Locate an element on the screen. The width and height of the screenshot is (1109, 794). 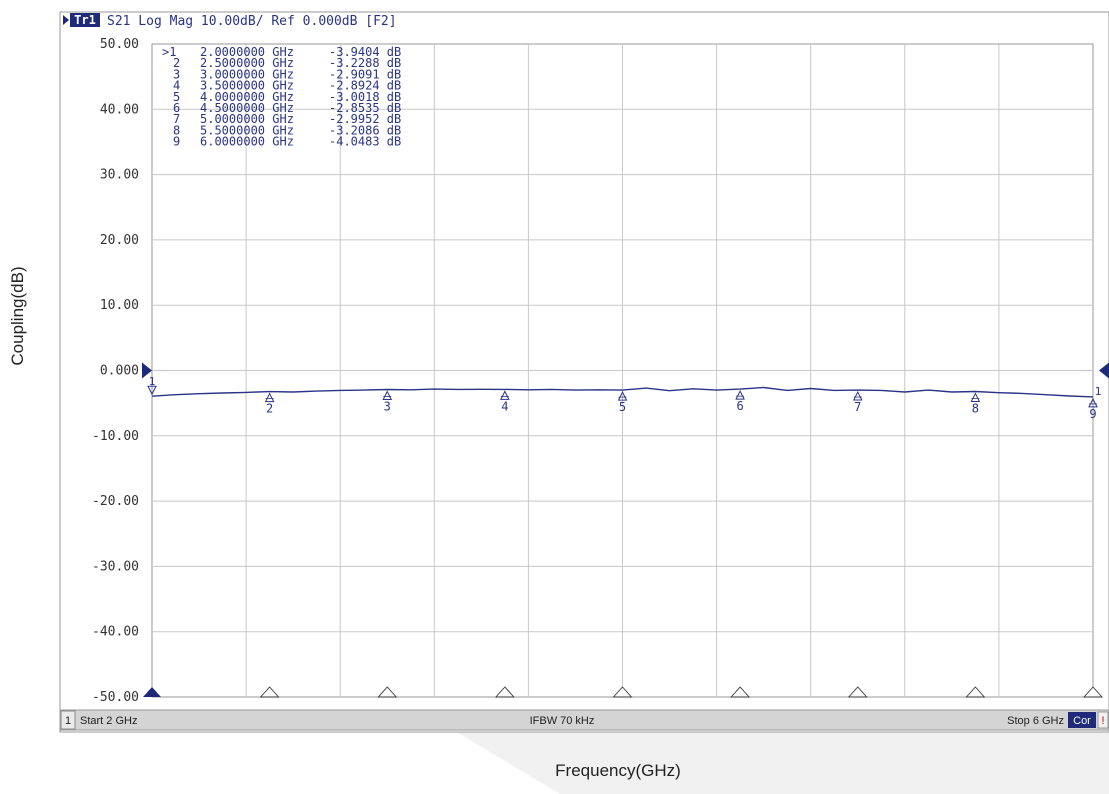
y-tick-label: 0.000 is located at coordinates (119, 371).